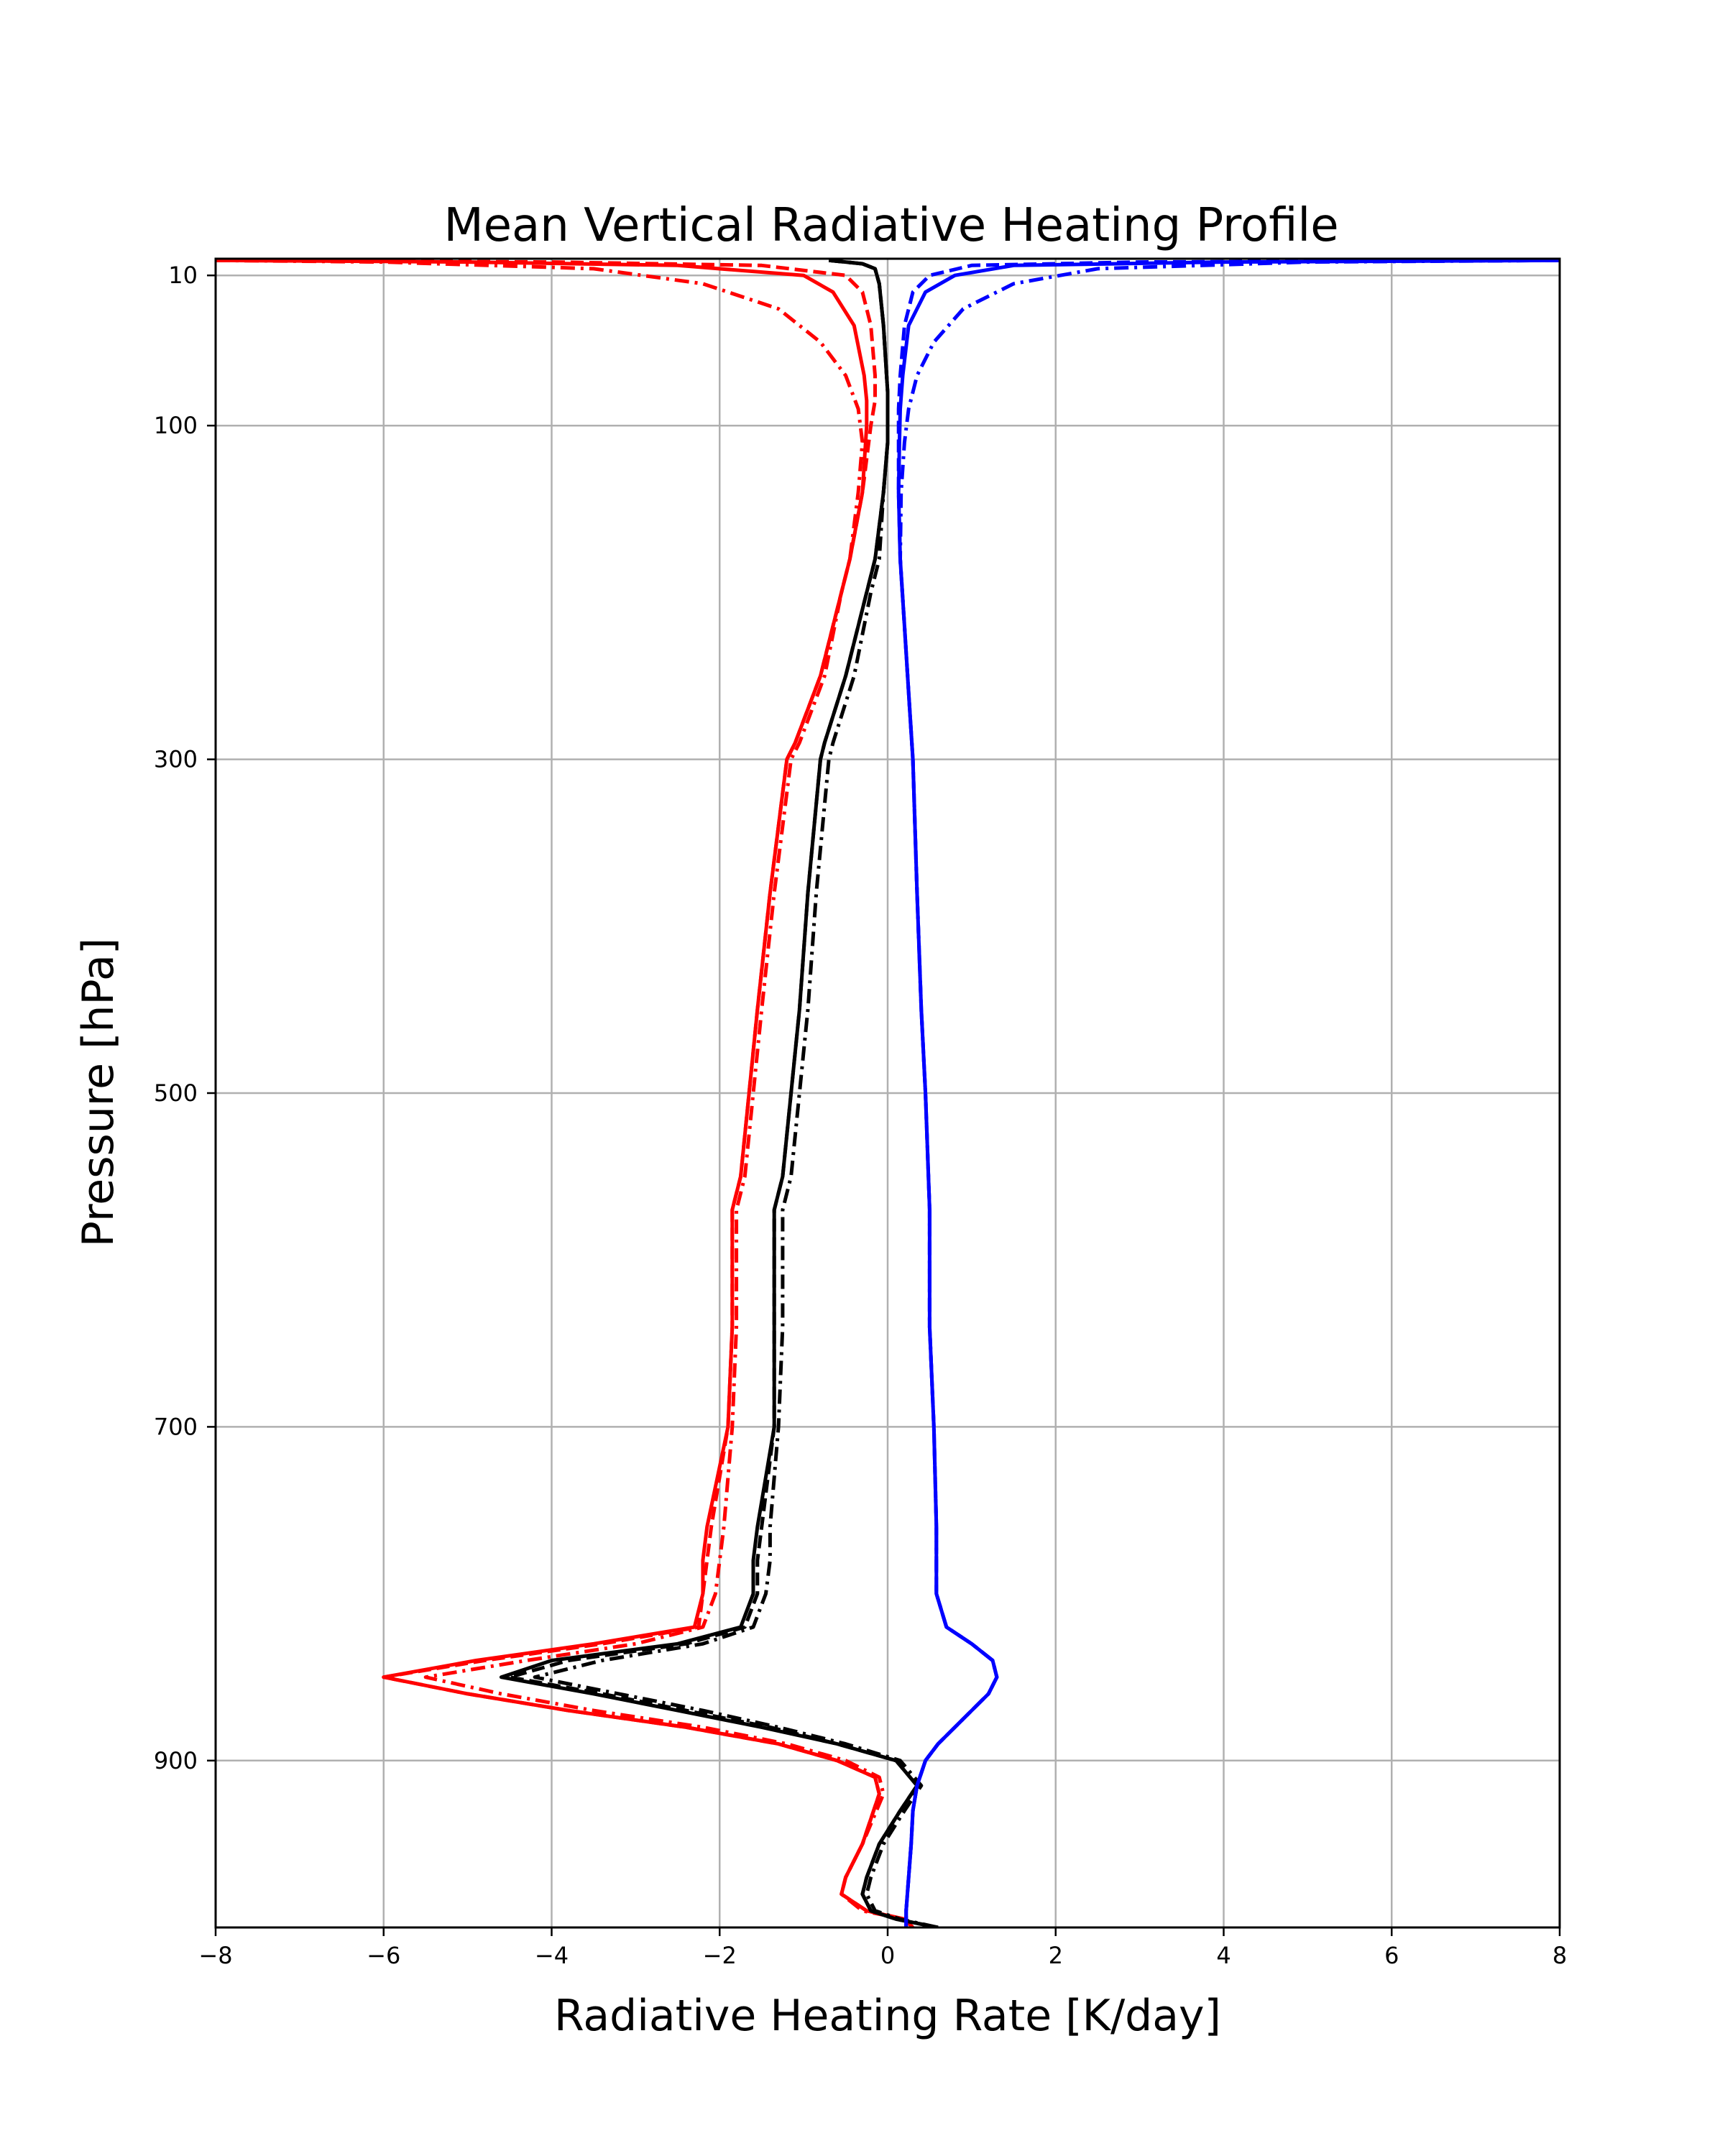 This screenshot has height=2156, width=1725. What do you see at coordinates (176, 759) in the screenshot?
I see `y-tick-label: 300` at bounding box center [176, 759].